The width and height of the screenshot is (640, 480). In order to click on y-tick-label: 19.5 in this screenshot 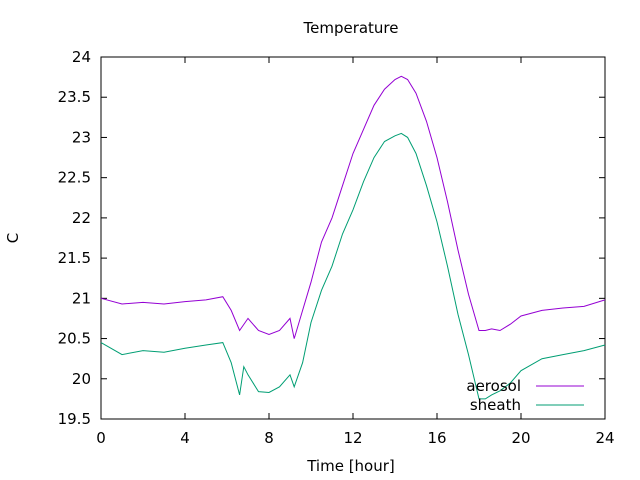, I will do `click(74, 419)`.